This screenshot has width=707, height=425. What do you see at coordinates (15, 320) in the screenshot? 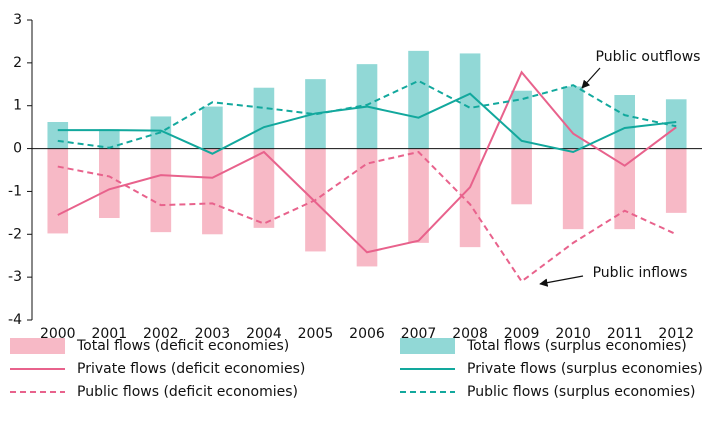
I see `y-tick-label: -4` at bounding box center [15, 320].